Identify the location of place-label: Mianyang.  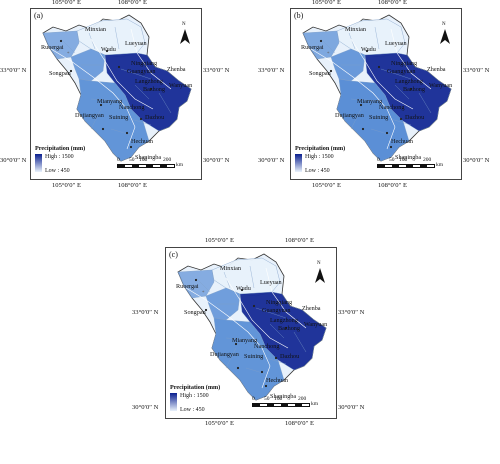
(110, 101).